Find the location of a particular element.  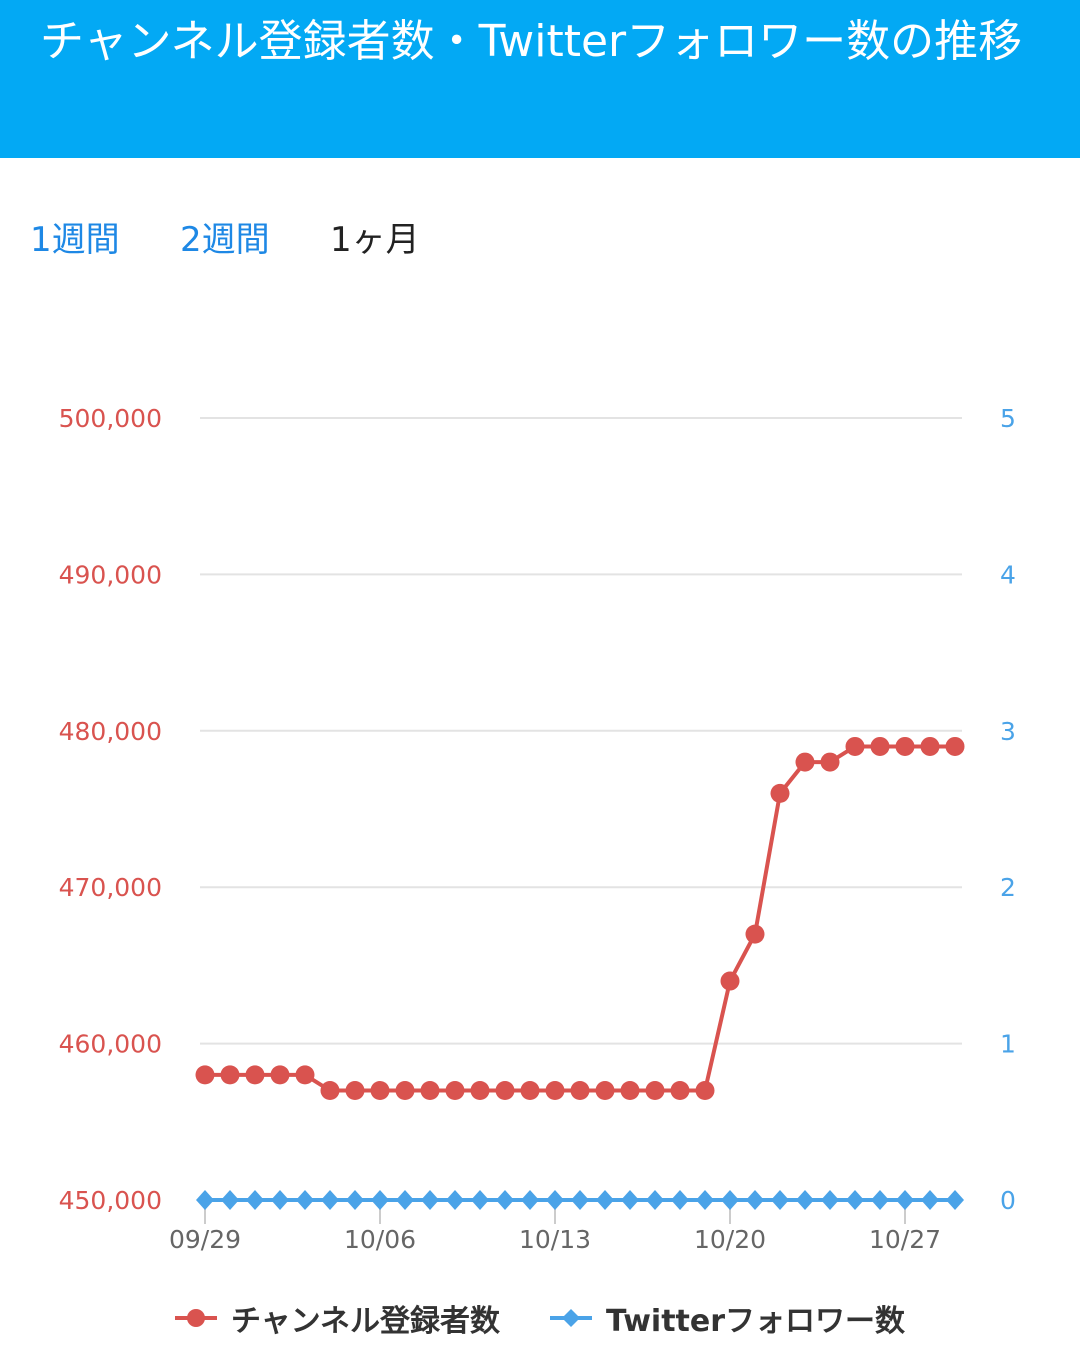

y-right-tick-label: 5 is located at coordinates (1008, 418).